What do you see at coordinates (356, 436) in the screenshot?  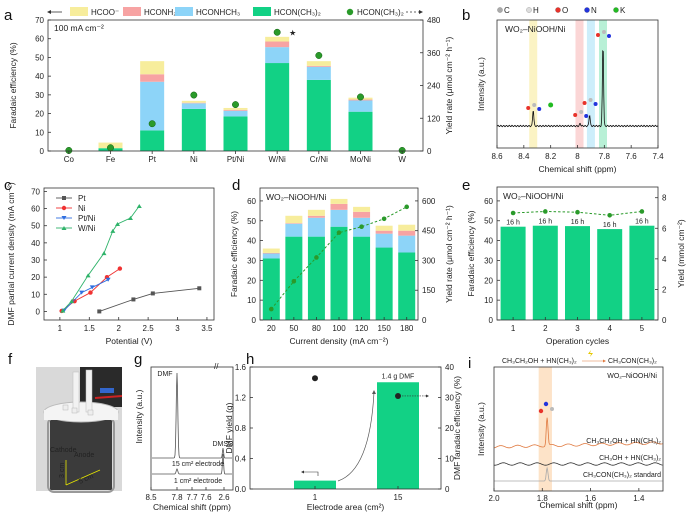 I see `growth-arrow` at bounding box center [356, 436].